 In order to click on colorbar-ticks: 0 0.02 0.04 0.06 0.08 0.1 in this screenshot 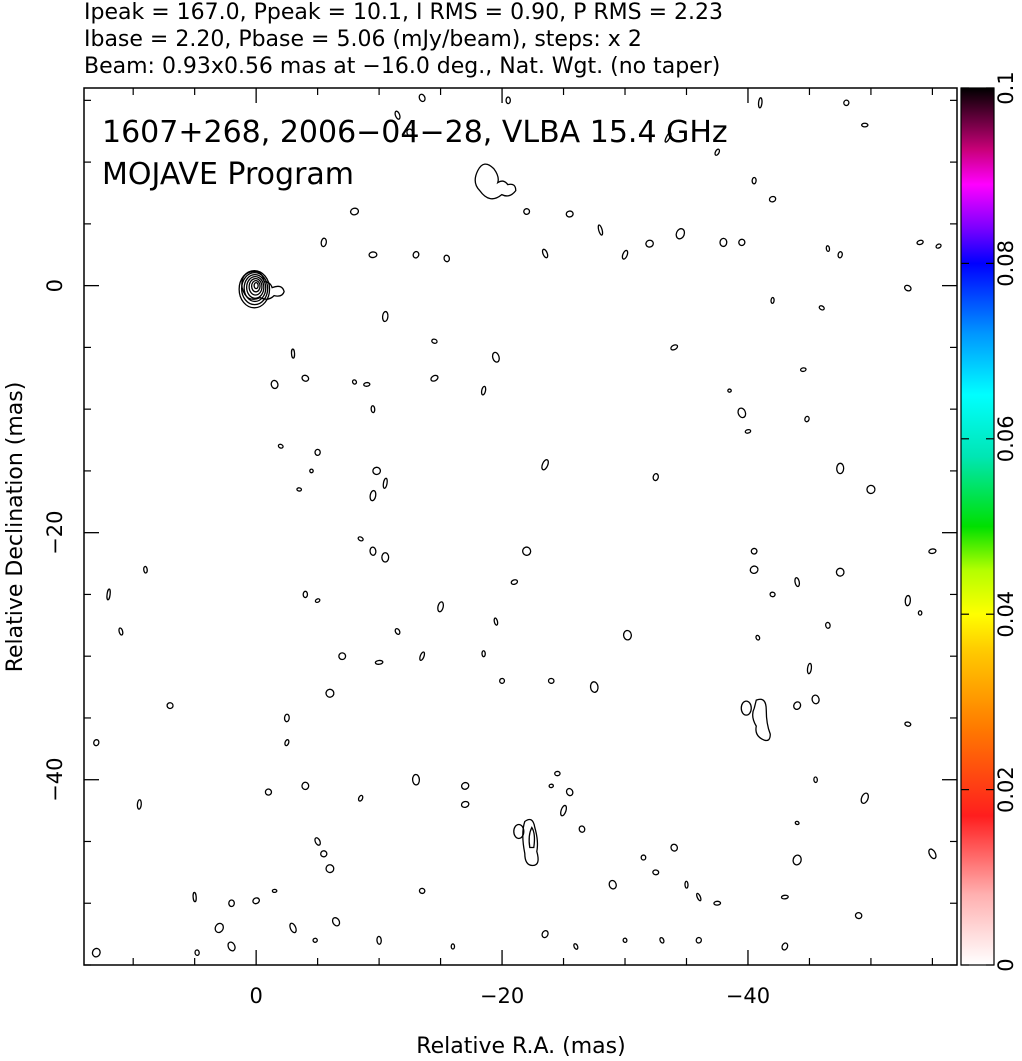, I will do `click(989, 521)`.